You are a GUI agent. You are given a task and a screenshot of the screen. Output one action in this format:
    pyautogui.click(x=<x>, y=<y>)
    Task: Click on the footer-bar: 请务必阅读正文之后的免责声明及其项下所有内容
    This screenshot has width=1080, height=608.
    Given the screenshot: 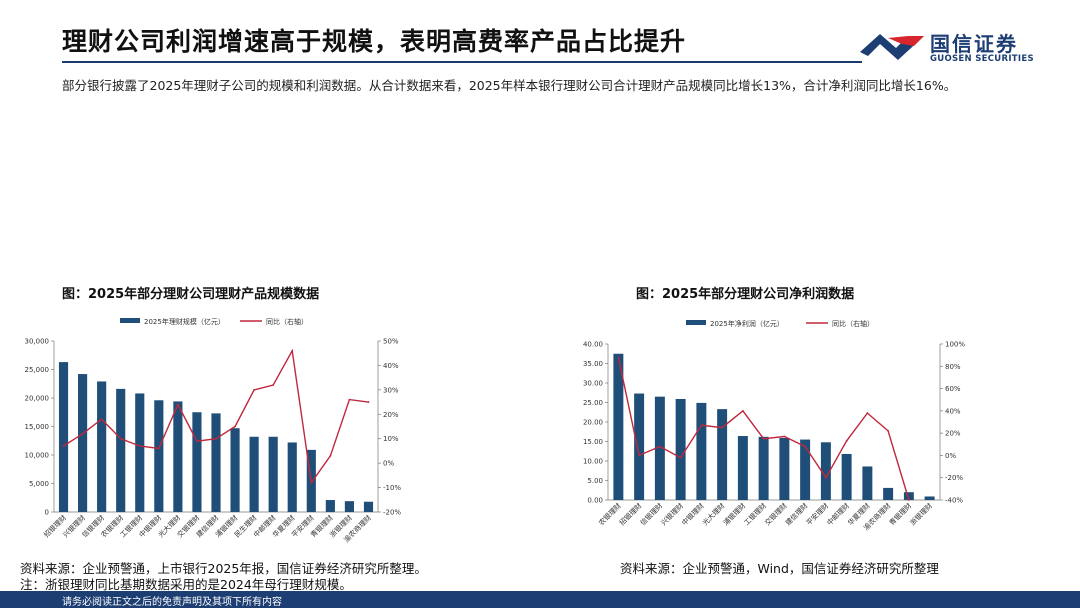 What is the action you would take?
    pyautogui.click(x=540, y=599)
    